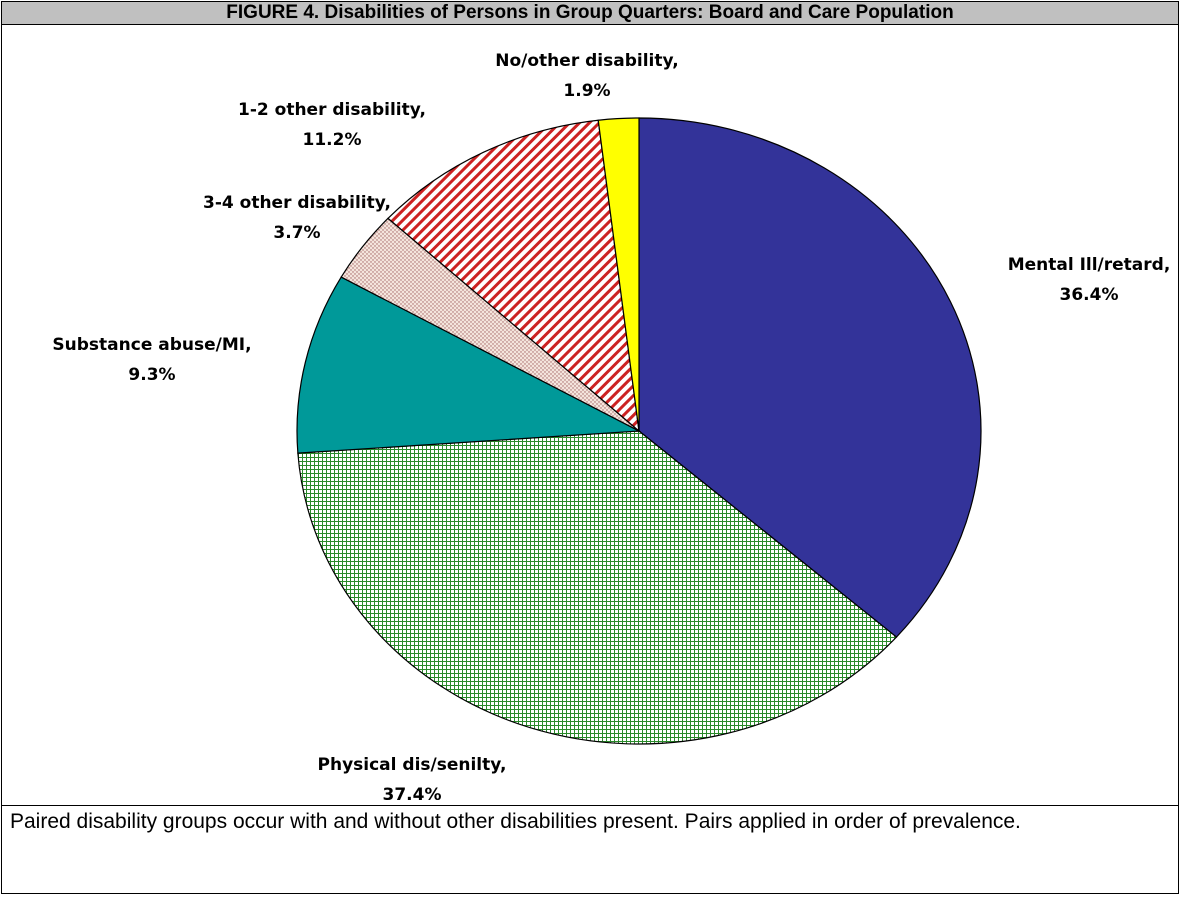  I want to click on slice-value-label: 9.3%, so click(151, 375).